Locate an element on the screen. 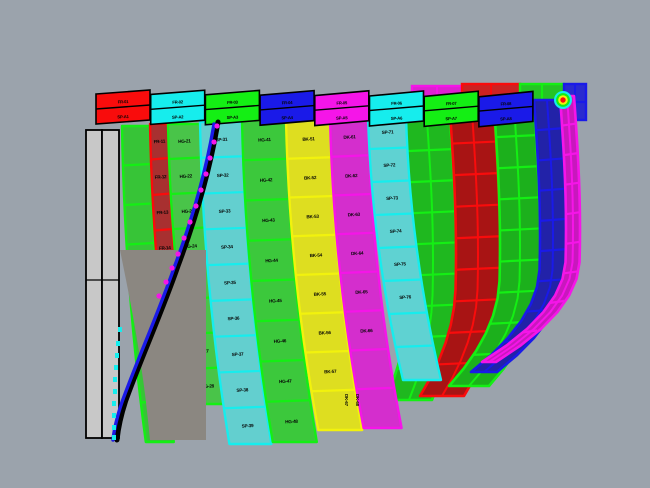 This screenshot has width=650, height=488. mesh-cell-label: SP-38 is located at coordinates (242, 390).